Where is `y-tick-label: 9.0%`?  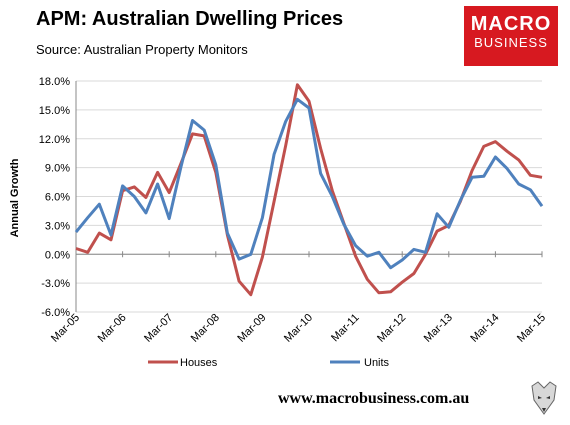 y-tick-label: 9.0% is located at coordinates (57, 169).